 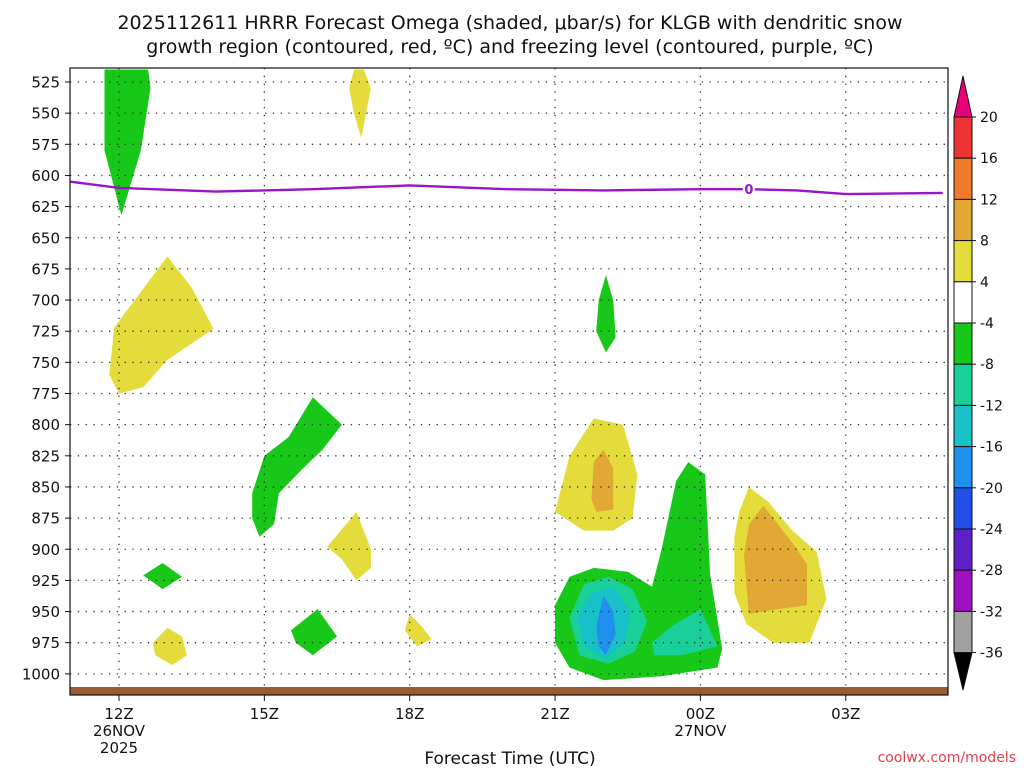 I want to click on colorbar-label: -4, so click(x=987, y=324).